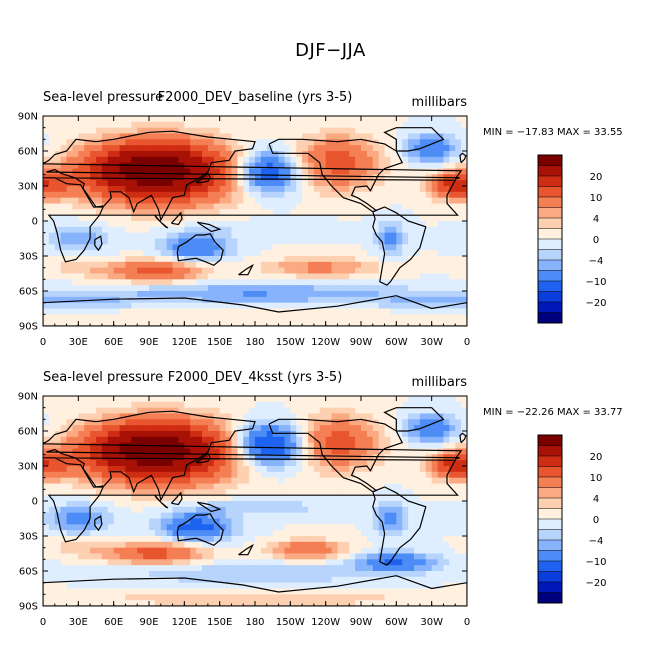  What do you see at coordinates (467, 342) in the screenshot?
I see `x-tick-label: 0` at bounding box center [467, 342].